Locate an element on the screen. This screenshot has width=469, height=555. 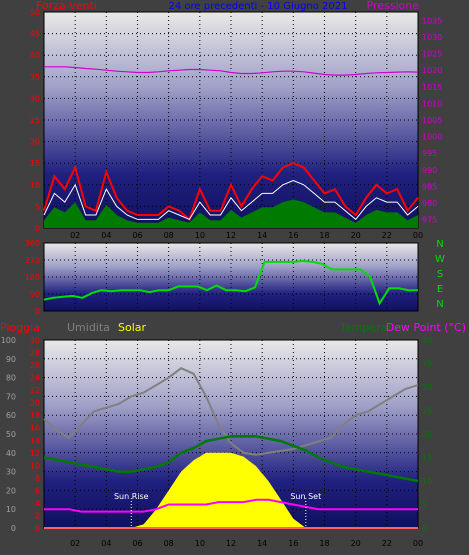
direction-y-axis: 0 90 180 270 360 is located at coordinates (32, 277).